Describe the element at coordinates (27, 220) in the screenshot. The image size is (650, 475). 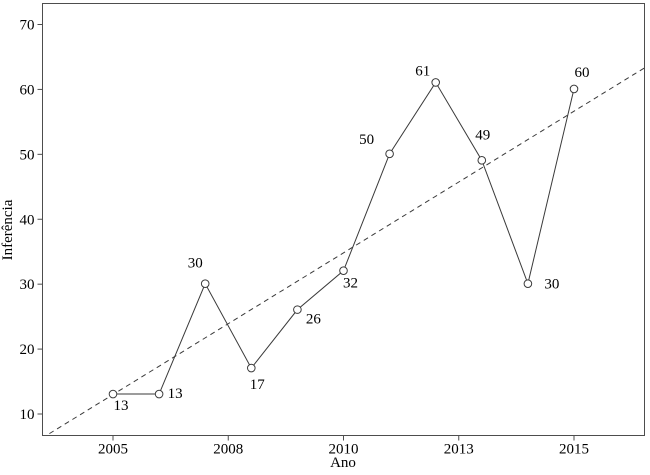
I see `y-tick-label: 40` at that location.